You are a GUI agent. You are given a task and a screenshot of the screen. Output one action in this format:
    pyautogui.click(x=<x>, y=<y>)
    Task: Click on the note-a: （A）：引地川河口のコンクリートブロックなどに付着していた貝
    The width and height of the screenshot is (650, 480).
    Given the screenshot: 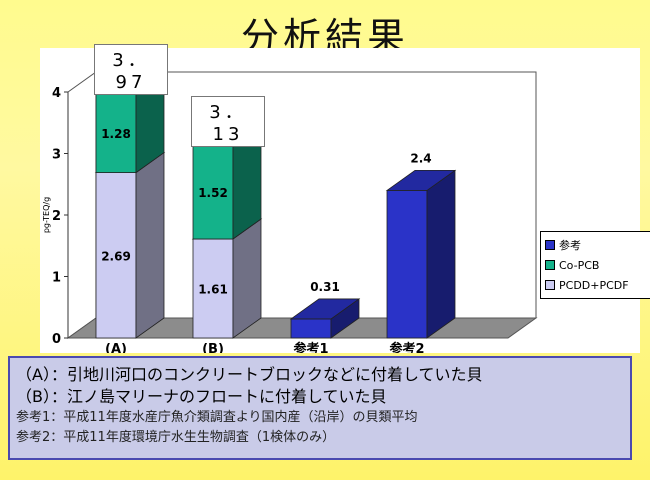 What is the action you would take?
    pyautogui.click(x=249, y=374)
    